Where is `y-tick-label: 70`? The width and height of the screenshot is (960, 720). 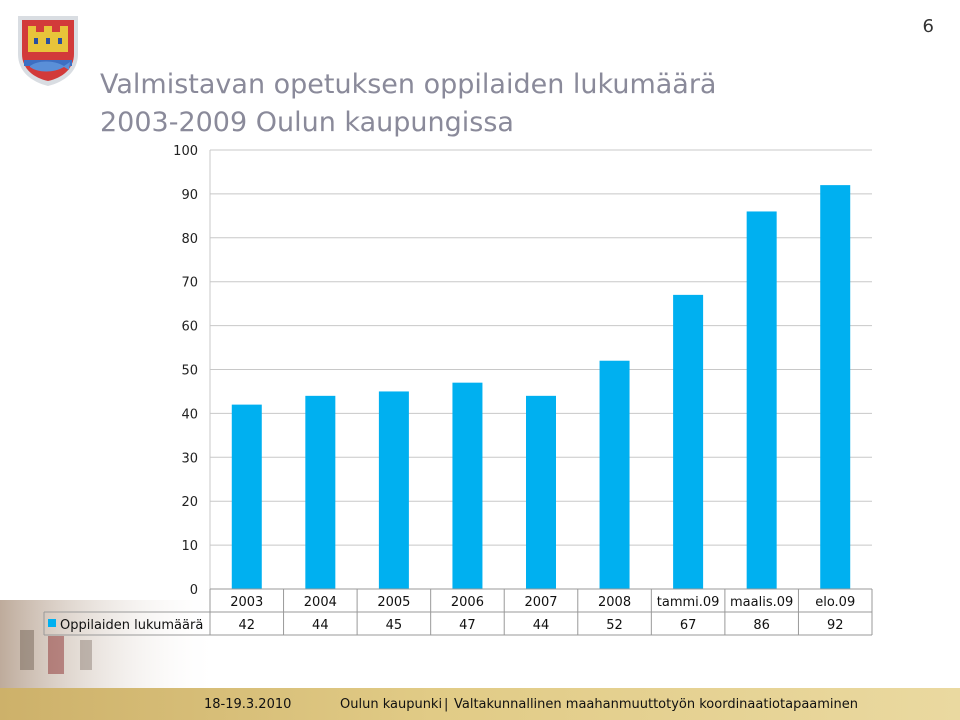 y-tick-label: 70 is located at coordinates (189, 283).